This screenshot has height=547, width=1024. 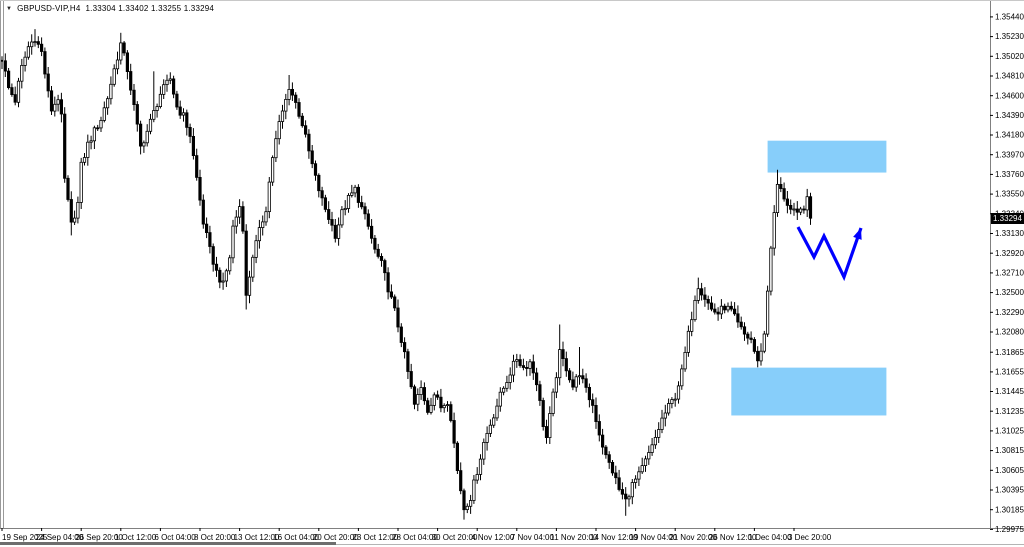 What do you see at coordinates (614, 537) in the screenshot?
I see `time-tick-label: 14 Nov 12:00` at bounding box center [614, 537].